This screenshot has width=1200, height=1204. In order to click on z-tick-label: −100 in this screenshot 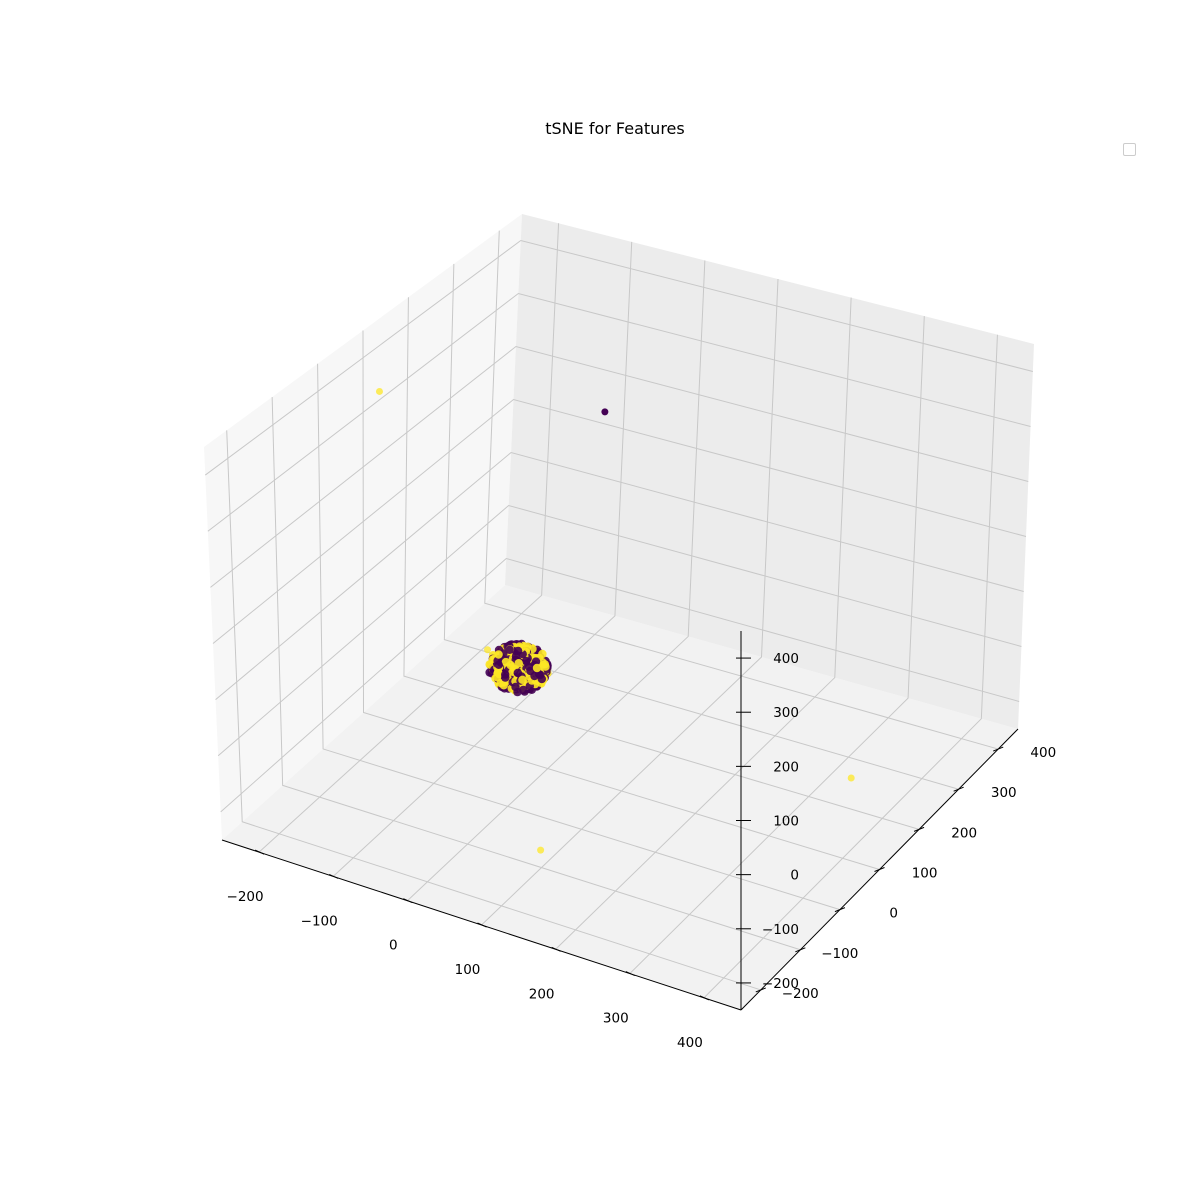, I will do `click(780, 930)`.